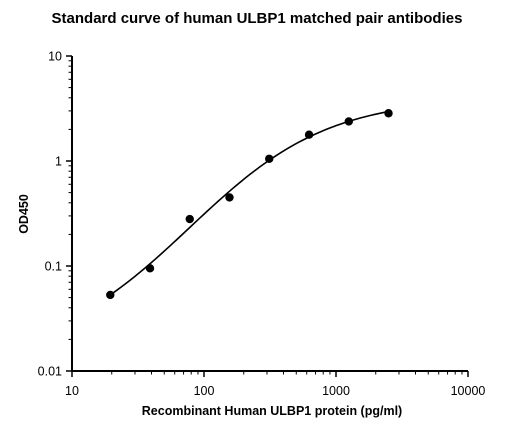 The image size is (514, 437). What do you see at coordinates (336, 391) in the screenshot?
I see `x-tick-label: 1000` at bounding box center [336, 391].